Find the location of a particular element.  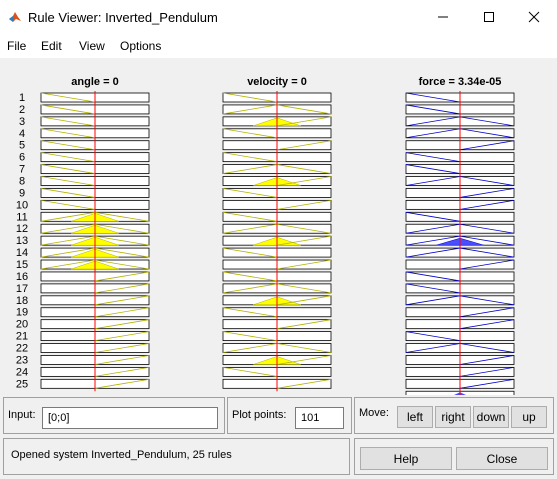

rule-number-label: 22 is located at coordinates (22, 349).